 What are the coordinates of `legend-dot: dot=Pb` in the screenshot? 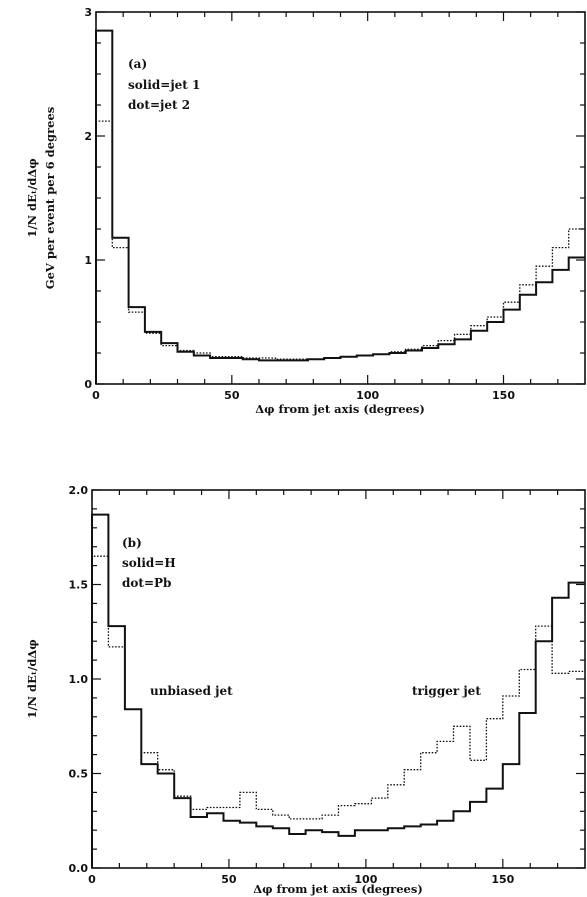 It's located at (146, 583).